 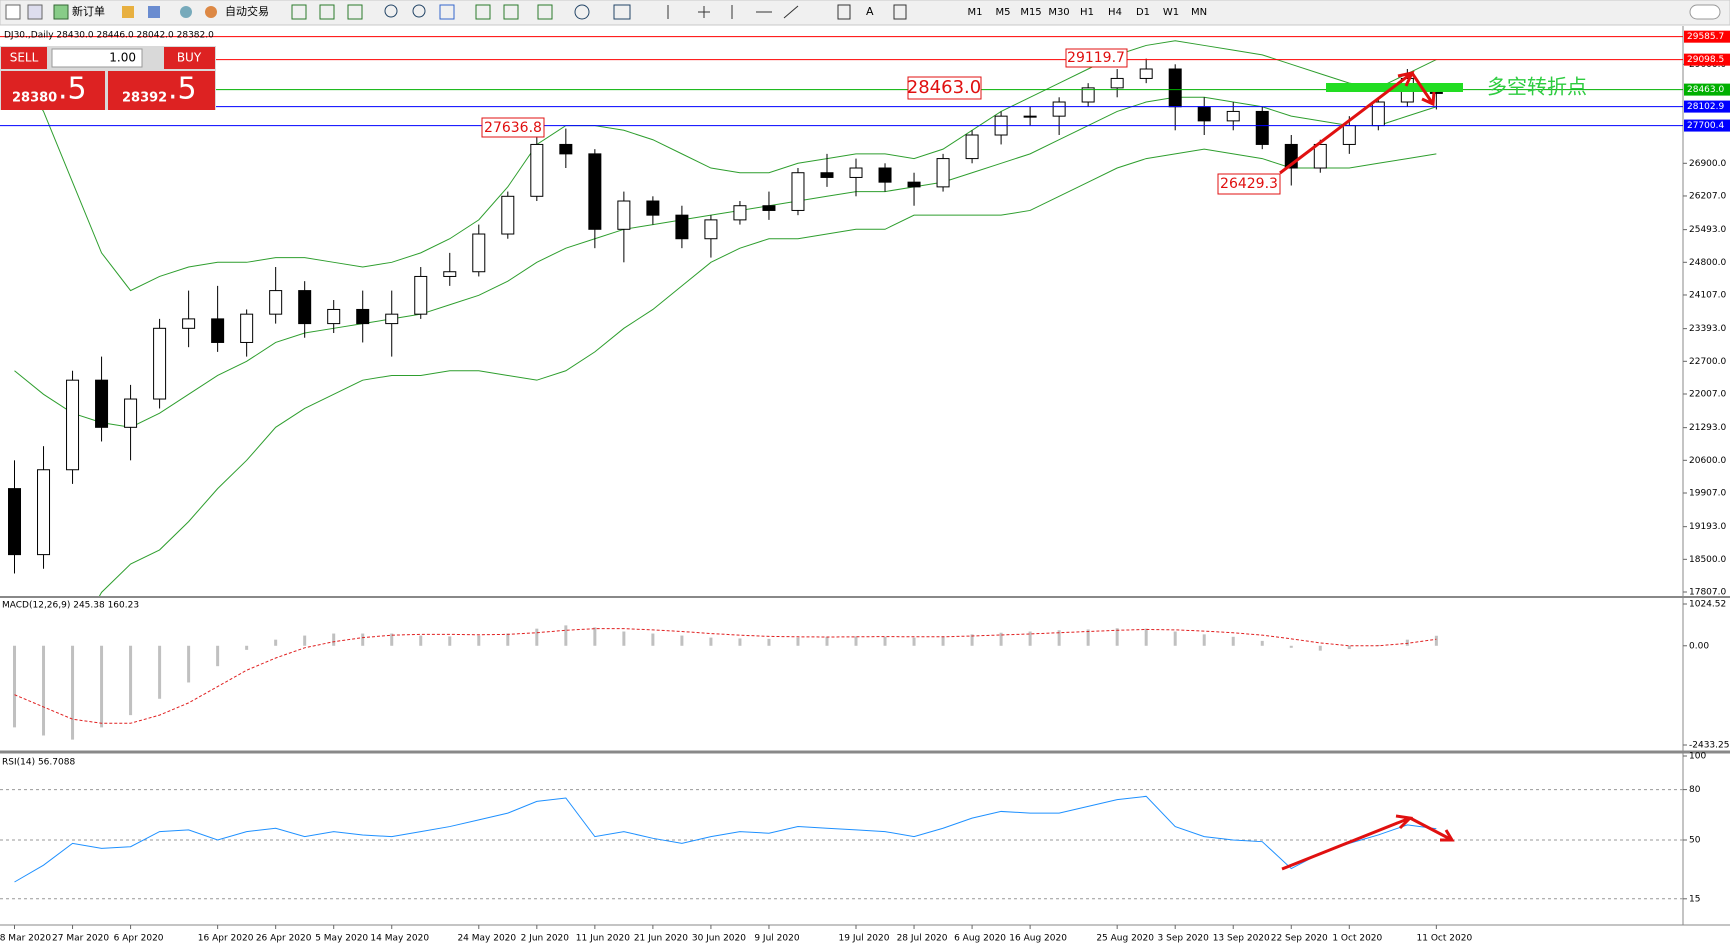 What do you see at coordinates (1707, 329) in the screenshot?
I see `y-tick-label: 23393.0` at bounding box center [1707, 329].